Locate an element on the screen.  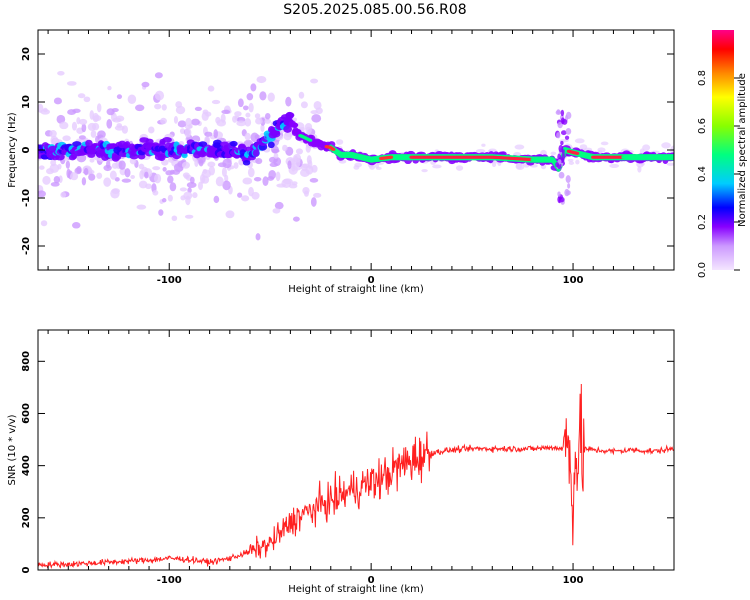
bottom-ytick-label: 0 is located at coordinates (26, 569).